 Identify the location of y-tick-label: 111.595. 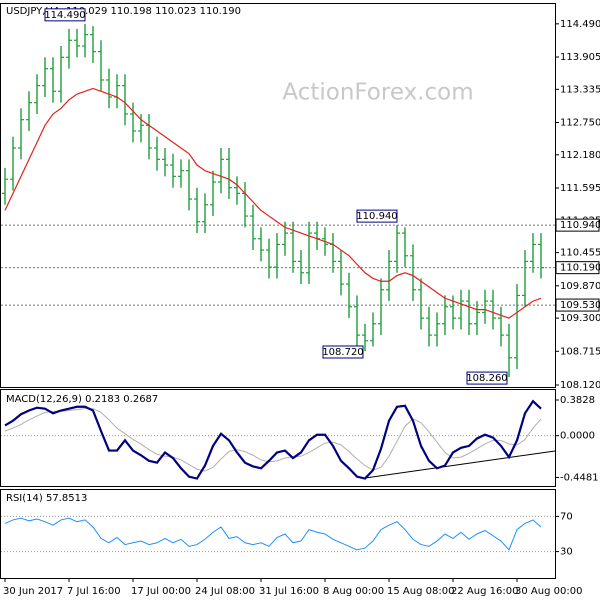
(580, 188).